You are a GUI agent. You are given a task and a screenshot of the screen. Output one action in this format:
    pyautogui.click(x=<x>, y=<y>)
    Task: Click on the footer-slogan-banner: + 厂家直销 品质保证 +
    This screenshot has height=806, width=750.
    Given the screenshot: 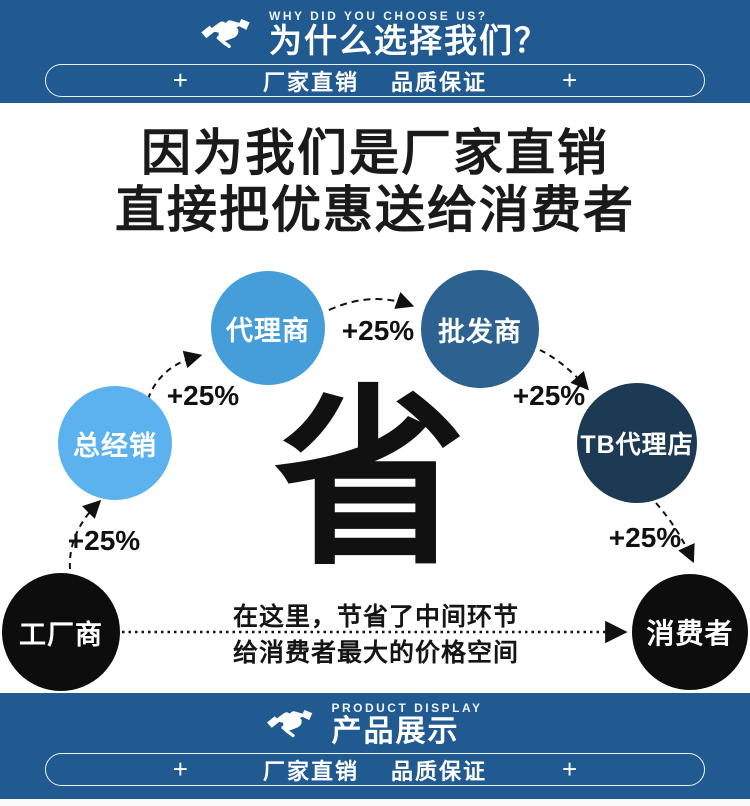 What is the action you would take?
    pyautogui.click(x=375, y=769)
    